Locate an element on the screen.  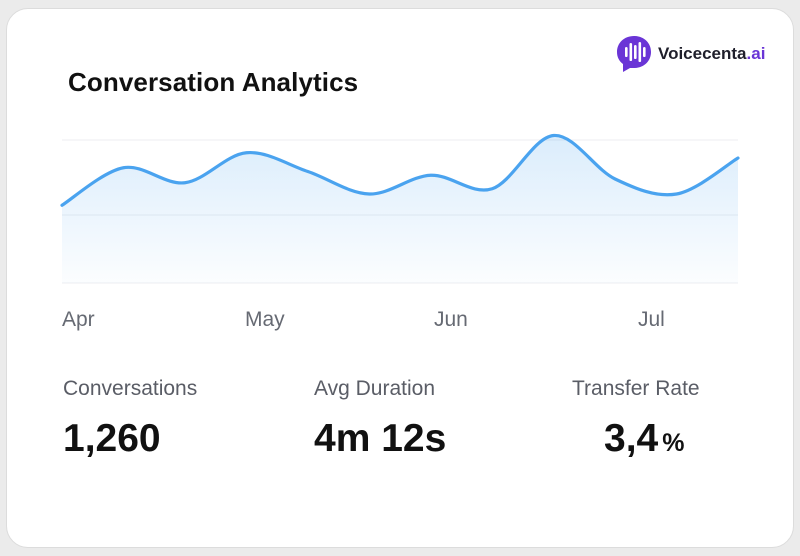
brand-tld: .ai is located at coordinates (756, 53).